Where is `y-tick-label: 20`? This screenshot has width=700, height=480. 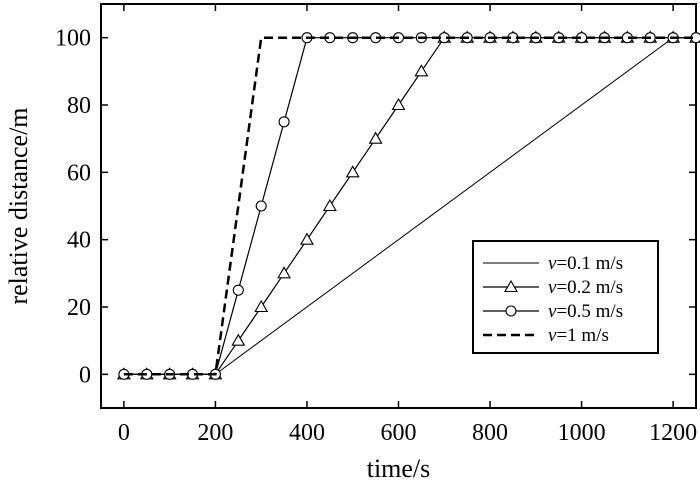
y-tick-label: 20 is located at coordinates (79, 308).